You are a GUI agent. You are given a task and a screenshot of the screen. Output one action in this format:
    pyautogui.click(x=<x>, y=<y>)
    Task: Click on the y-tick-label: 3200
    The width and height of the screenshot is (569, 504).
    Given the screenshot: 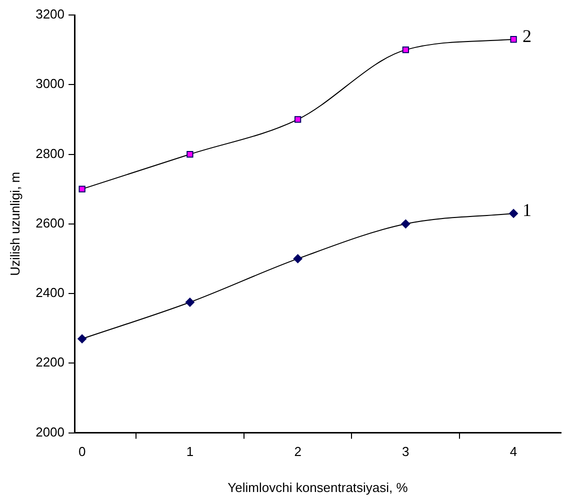 What is the action you would take?
    pyautogui.click(x=50, y=14)
    